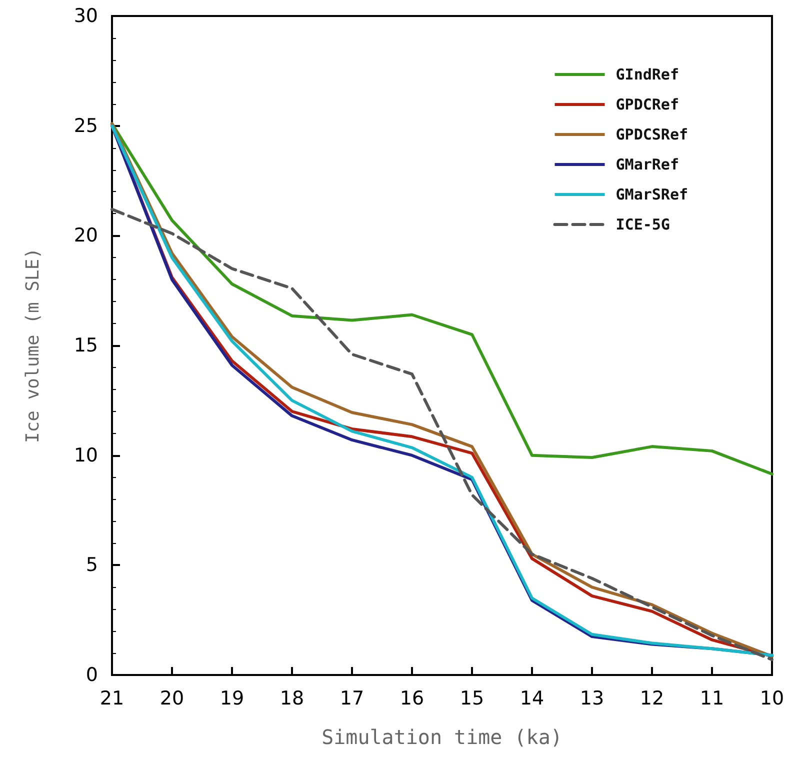  Describe the element at coordinates (442, 737) in the screenshot. I see `x-axis-title: Simulation time (ka)` at that location.